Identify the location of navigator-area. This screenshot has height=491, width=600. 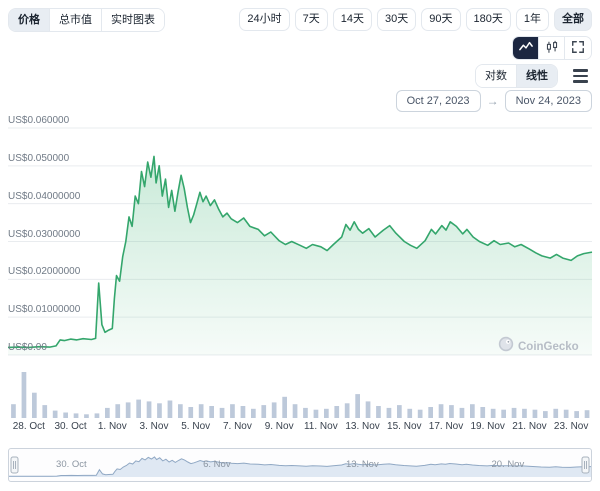
(300, 466).